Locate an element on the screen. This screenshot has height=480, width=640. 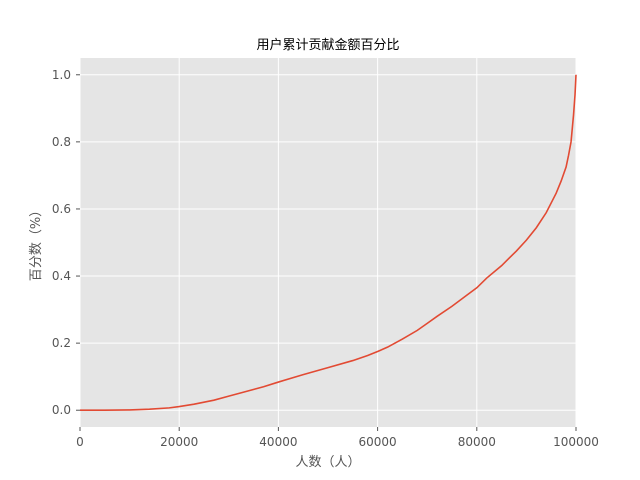
y-tick-label: 1.0 is located at coordinates (61, 75).